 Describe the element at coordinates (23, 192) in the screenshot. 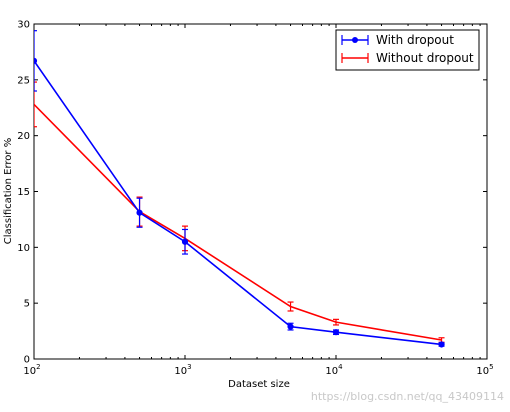

I see `y-tick-label-3: 15` at that location.